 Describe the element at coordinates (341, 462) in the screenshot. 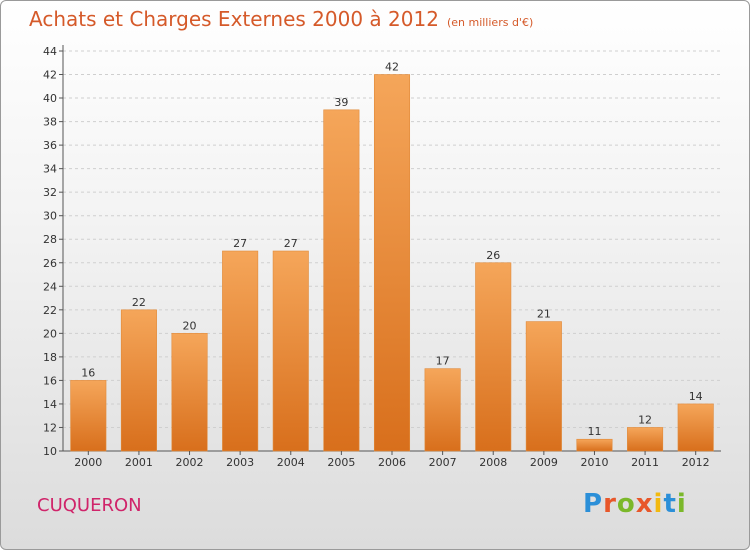

I see `x-tick-label: 2005` at that location.